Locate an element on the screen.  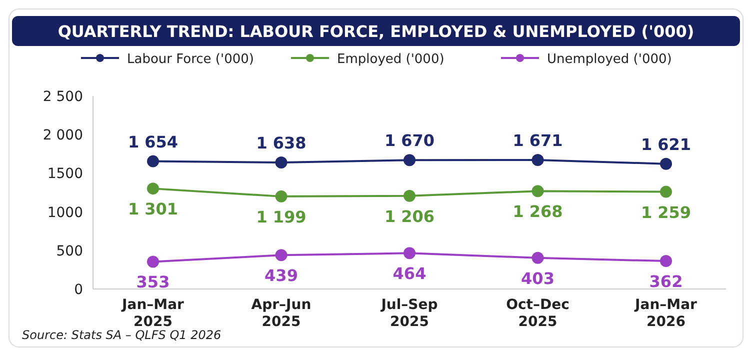
data-label: 403 is located at coordinates (537, 278).